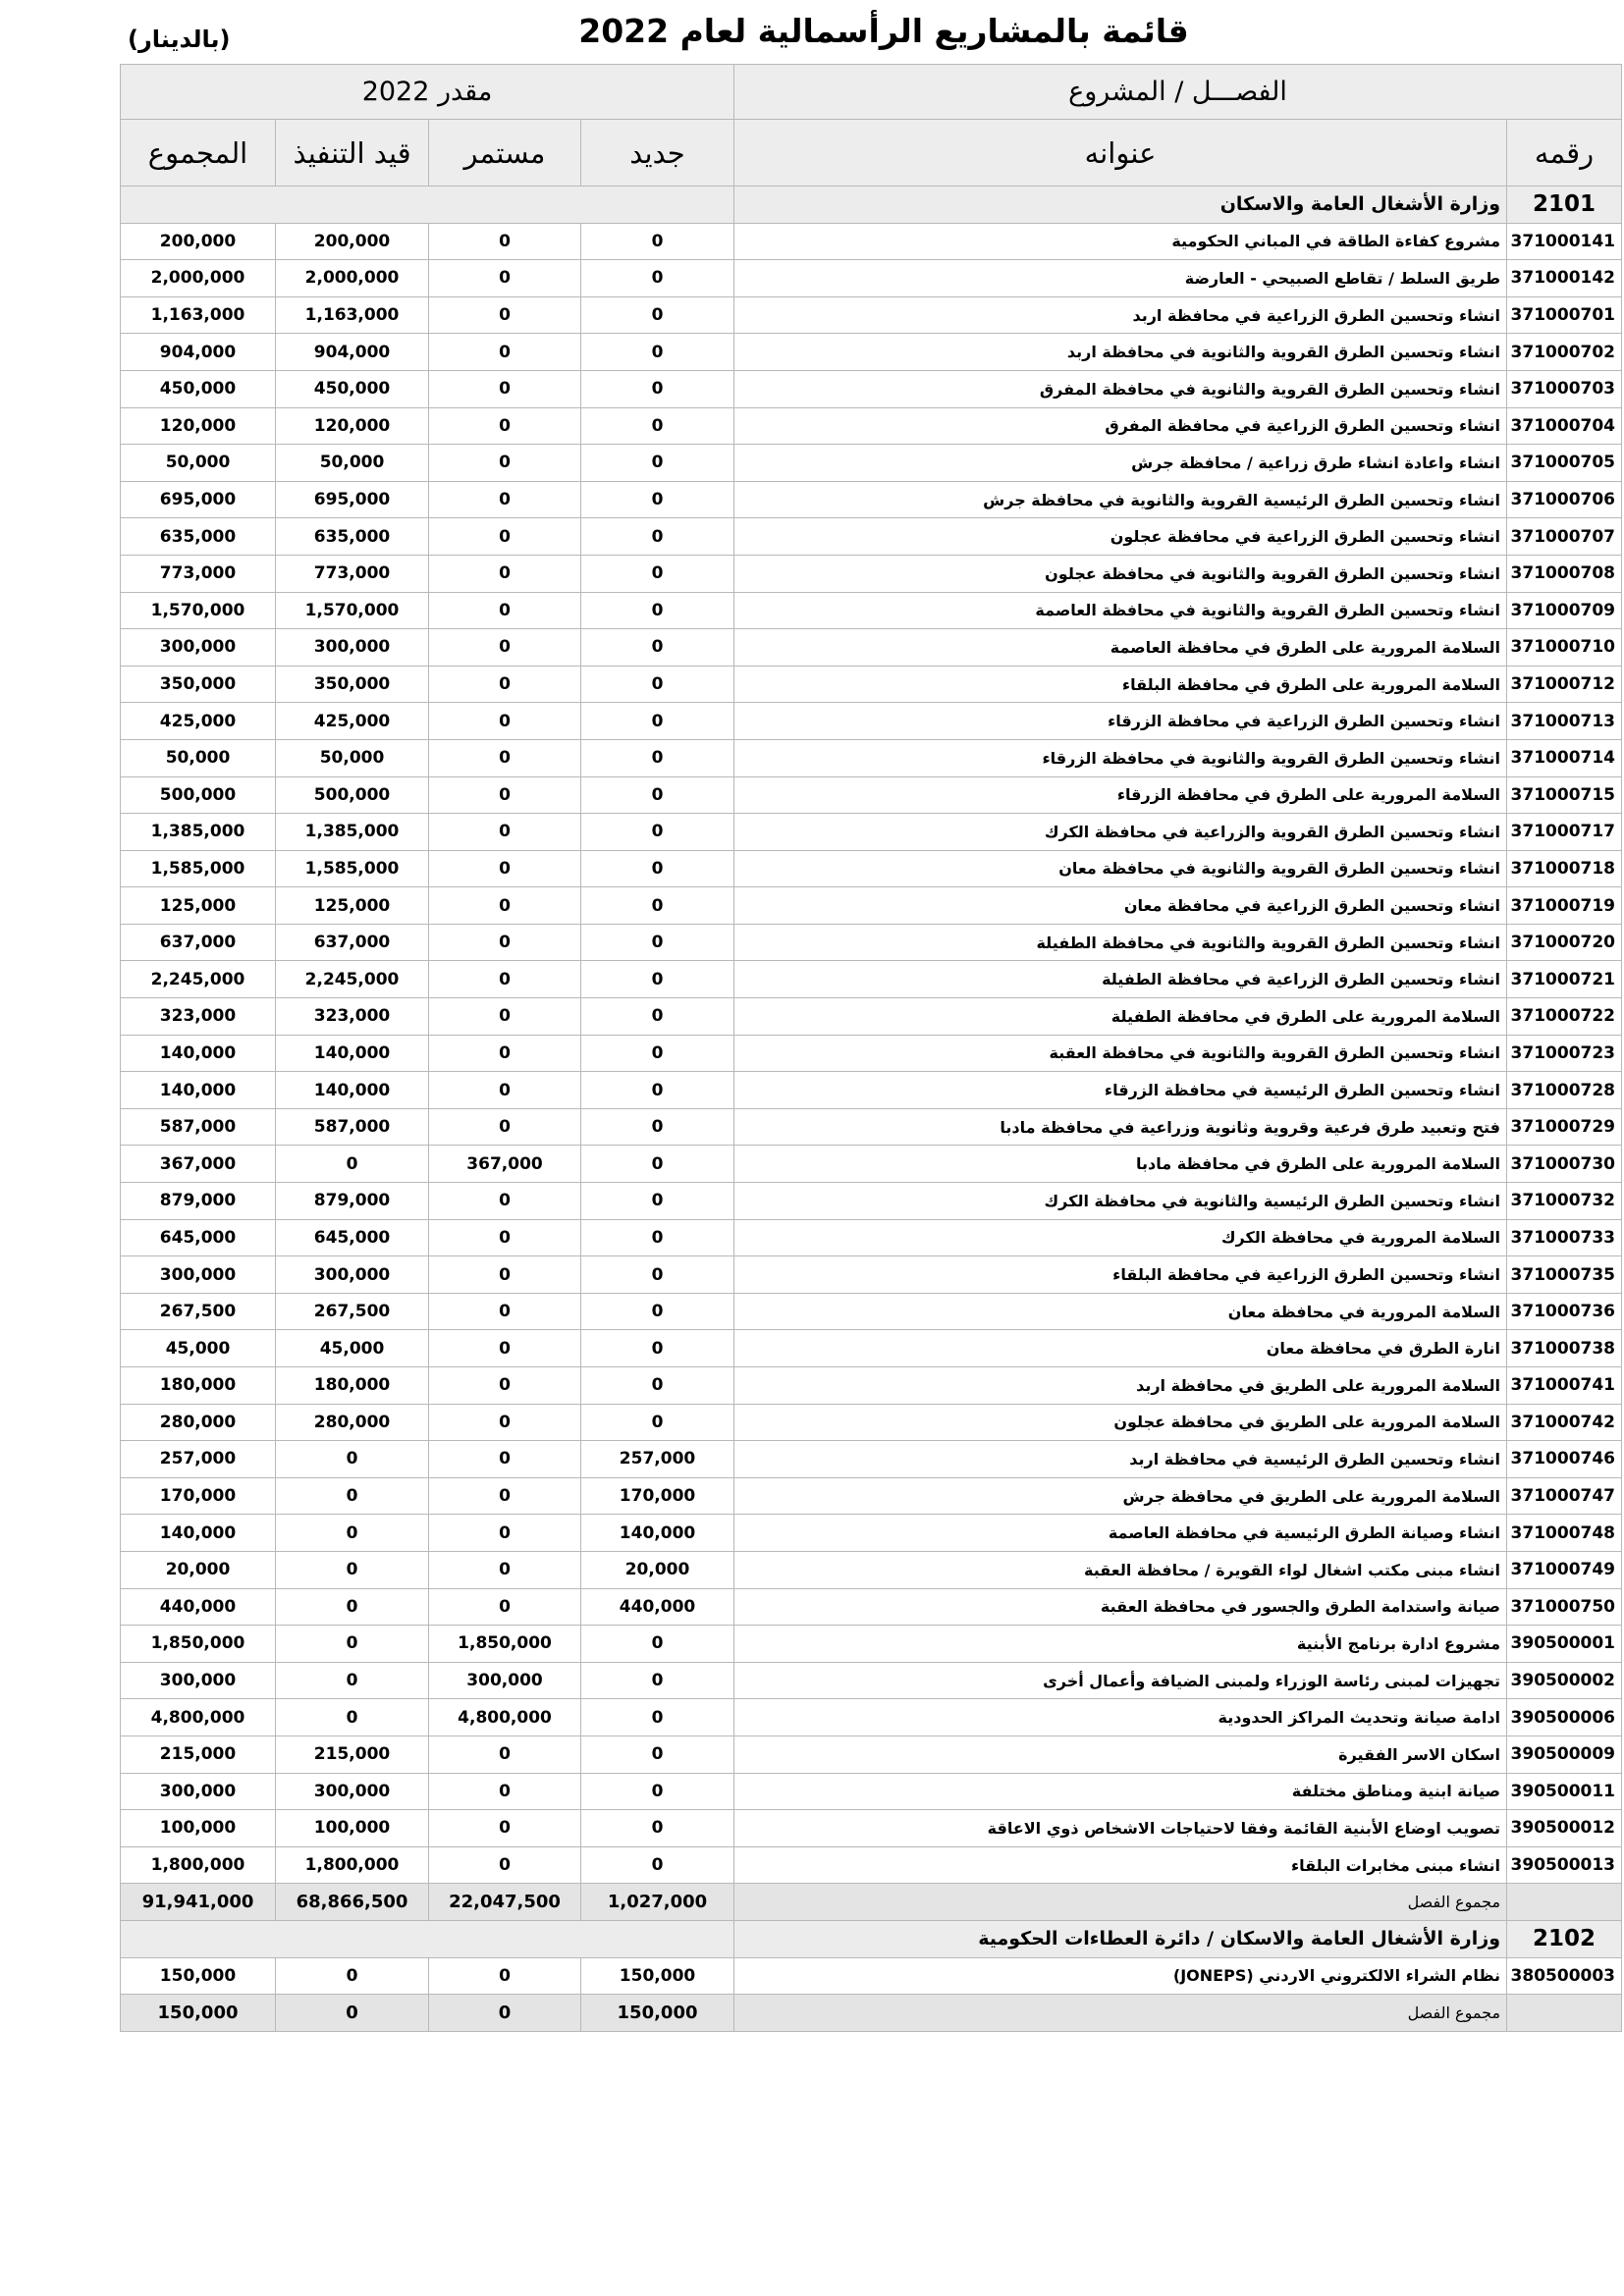 The height and width of the screenshot is (2296, 1624). I want to click on section-code: 2101, so click(1564, 205).